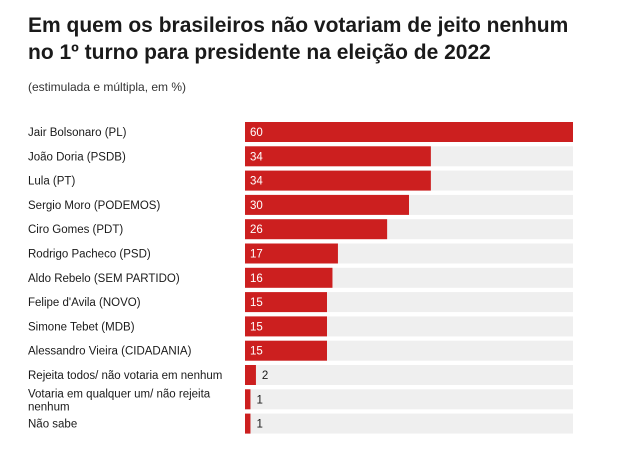 This screenshot has width=618, height=464. What do you see at coordinates (107, 87) in the screenshot?
I see `chart-subtitle: (estimulada e múltipla, em %)` at bounding box center [107, 87].